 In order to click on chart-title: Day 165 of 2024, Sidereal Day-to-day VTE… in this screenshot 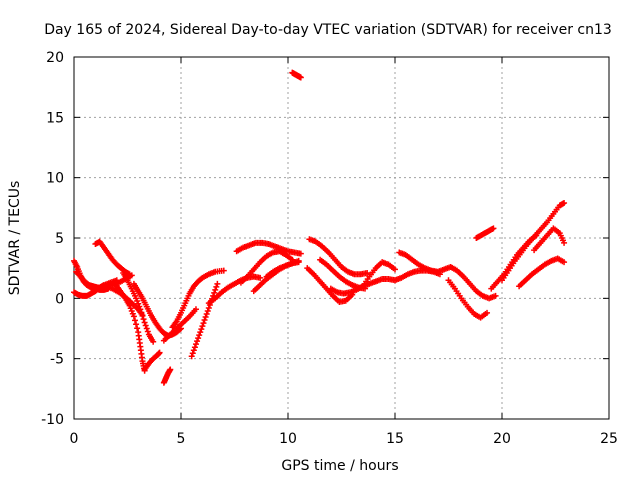, I will do `click(328, 30)`.